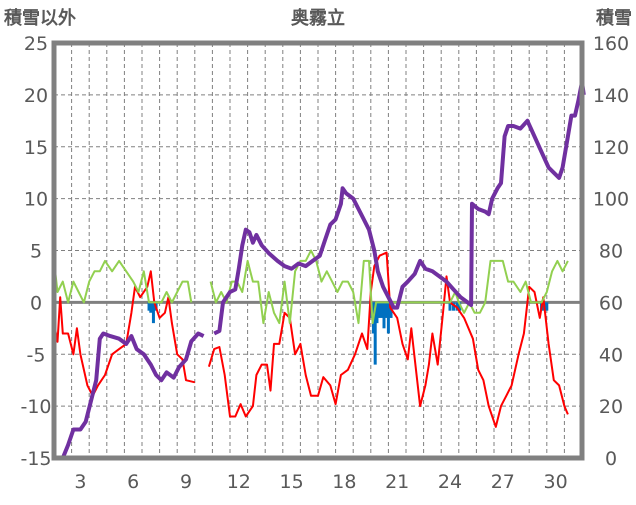  I want to click on x-tick-label: 30, so click(556, 482).